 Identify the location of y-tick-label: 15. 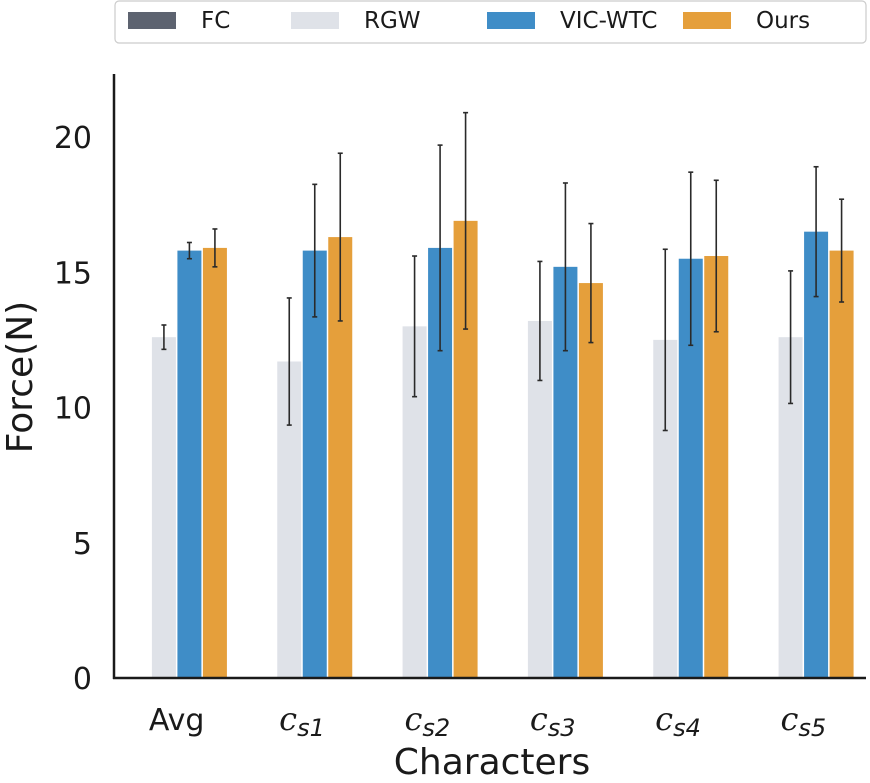
(73, 273).